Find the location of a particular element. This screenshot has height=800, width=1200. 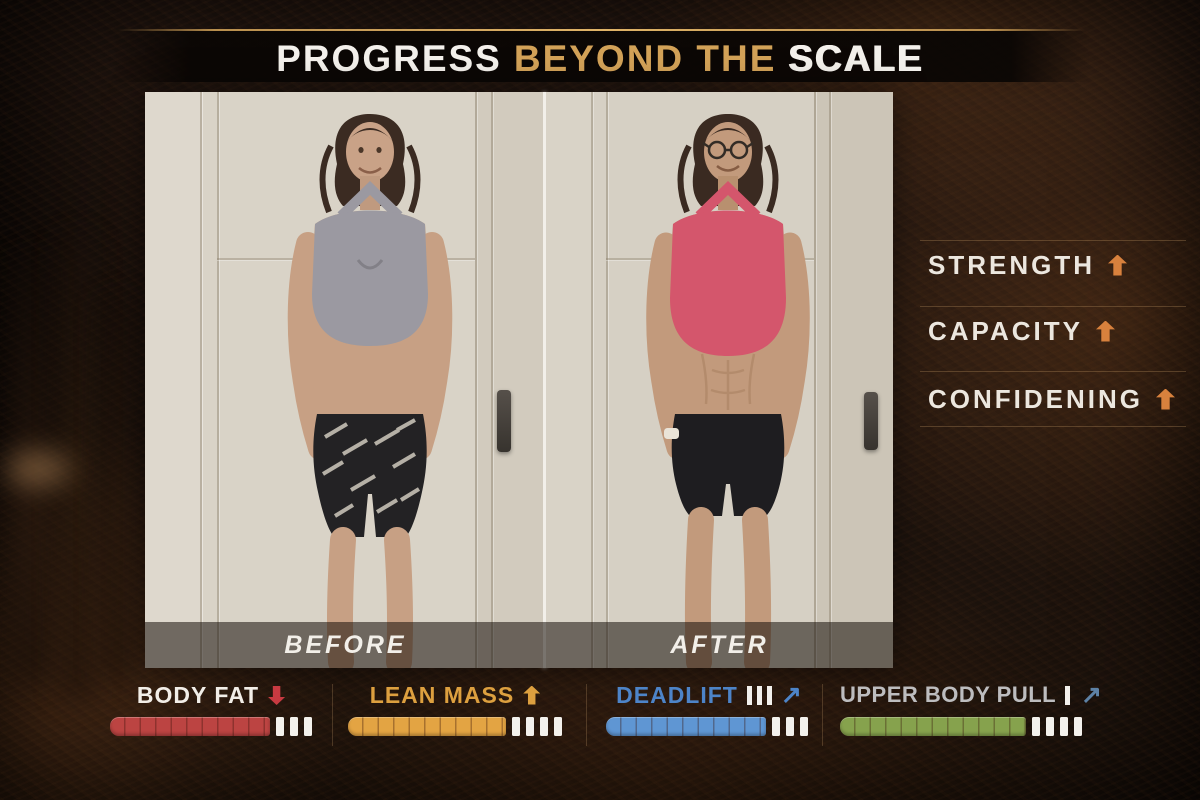

title-suffix: SCALE is located at coordinates (856, 58).